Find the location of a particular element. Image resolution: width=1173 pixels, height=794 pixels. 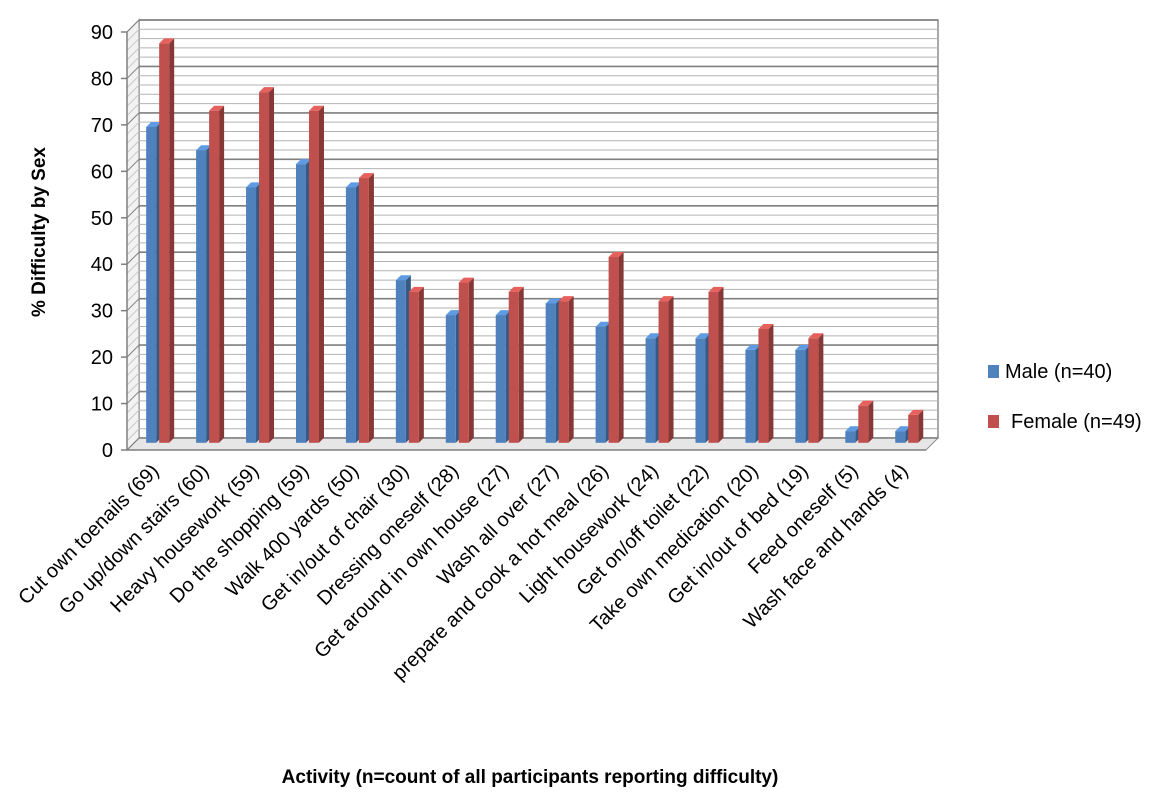

y-tick-label: 10 is located at coordinates (102, 405).